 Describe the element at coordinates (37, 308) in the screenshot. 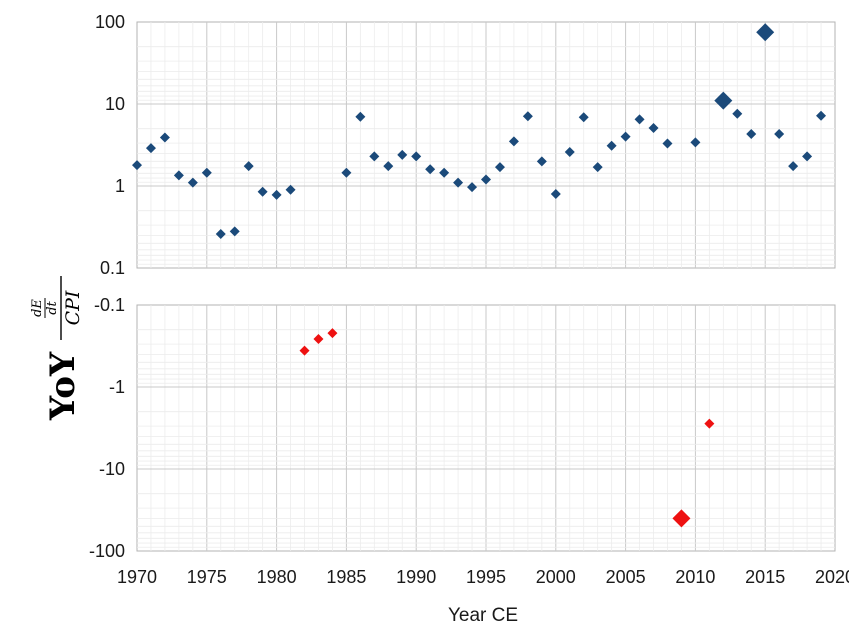

I see `y-label-numerator-top: dE` at that location.